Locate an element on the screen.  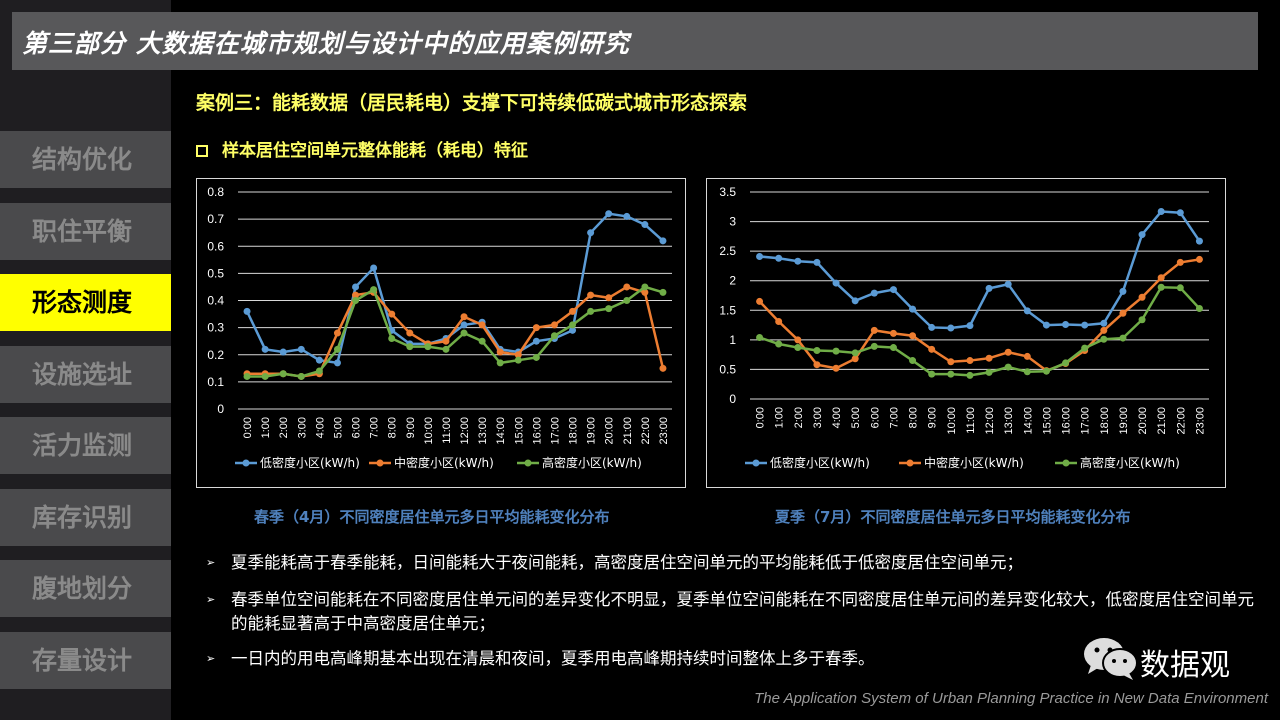
x-tick-label: 11:00 is located at coordinates (971, 420).